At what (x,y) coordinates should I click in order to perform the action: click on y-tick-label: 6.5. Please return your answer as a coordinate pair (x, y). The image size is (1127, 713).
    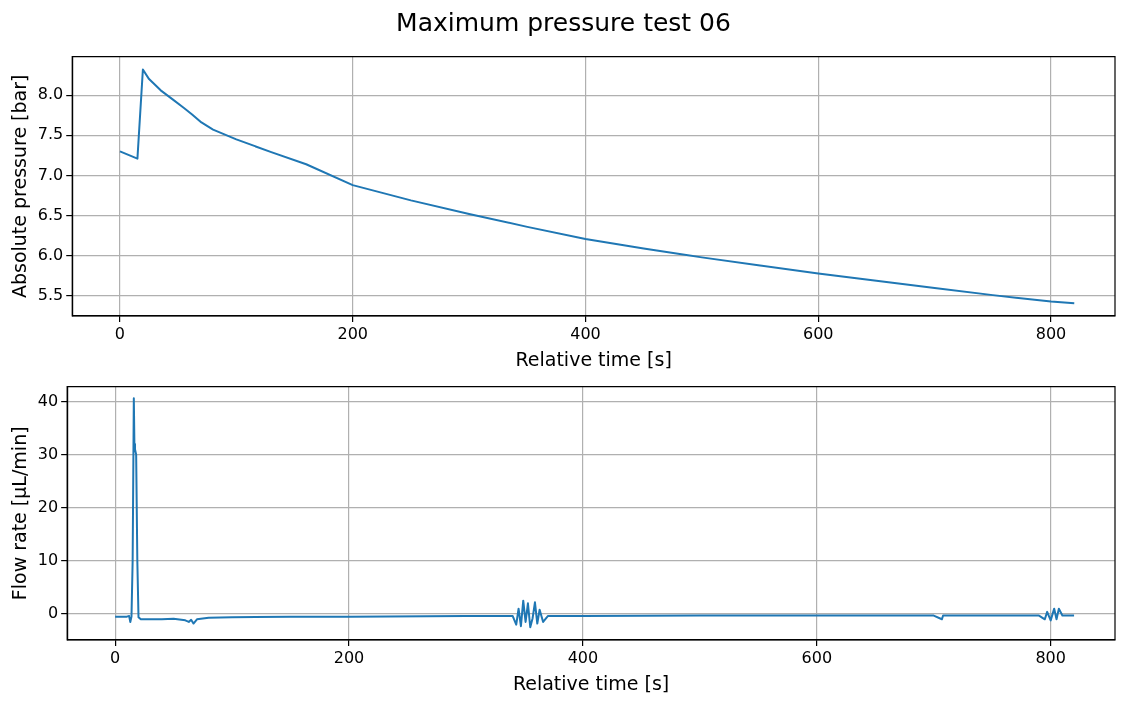
    Looking at the image, I should click on (50, 214).